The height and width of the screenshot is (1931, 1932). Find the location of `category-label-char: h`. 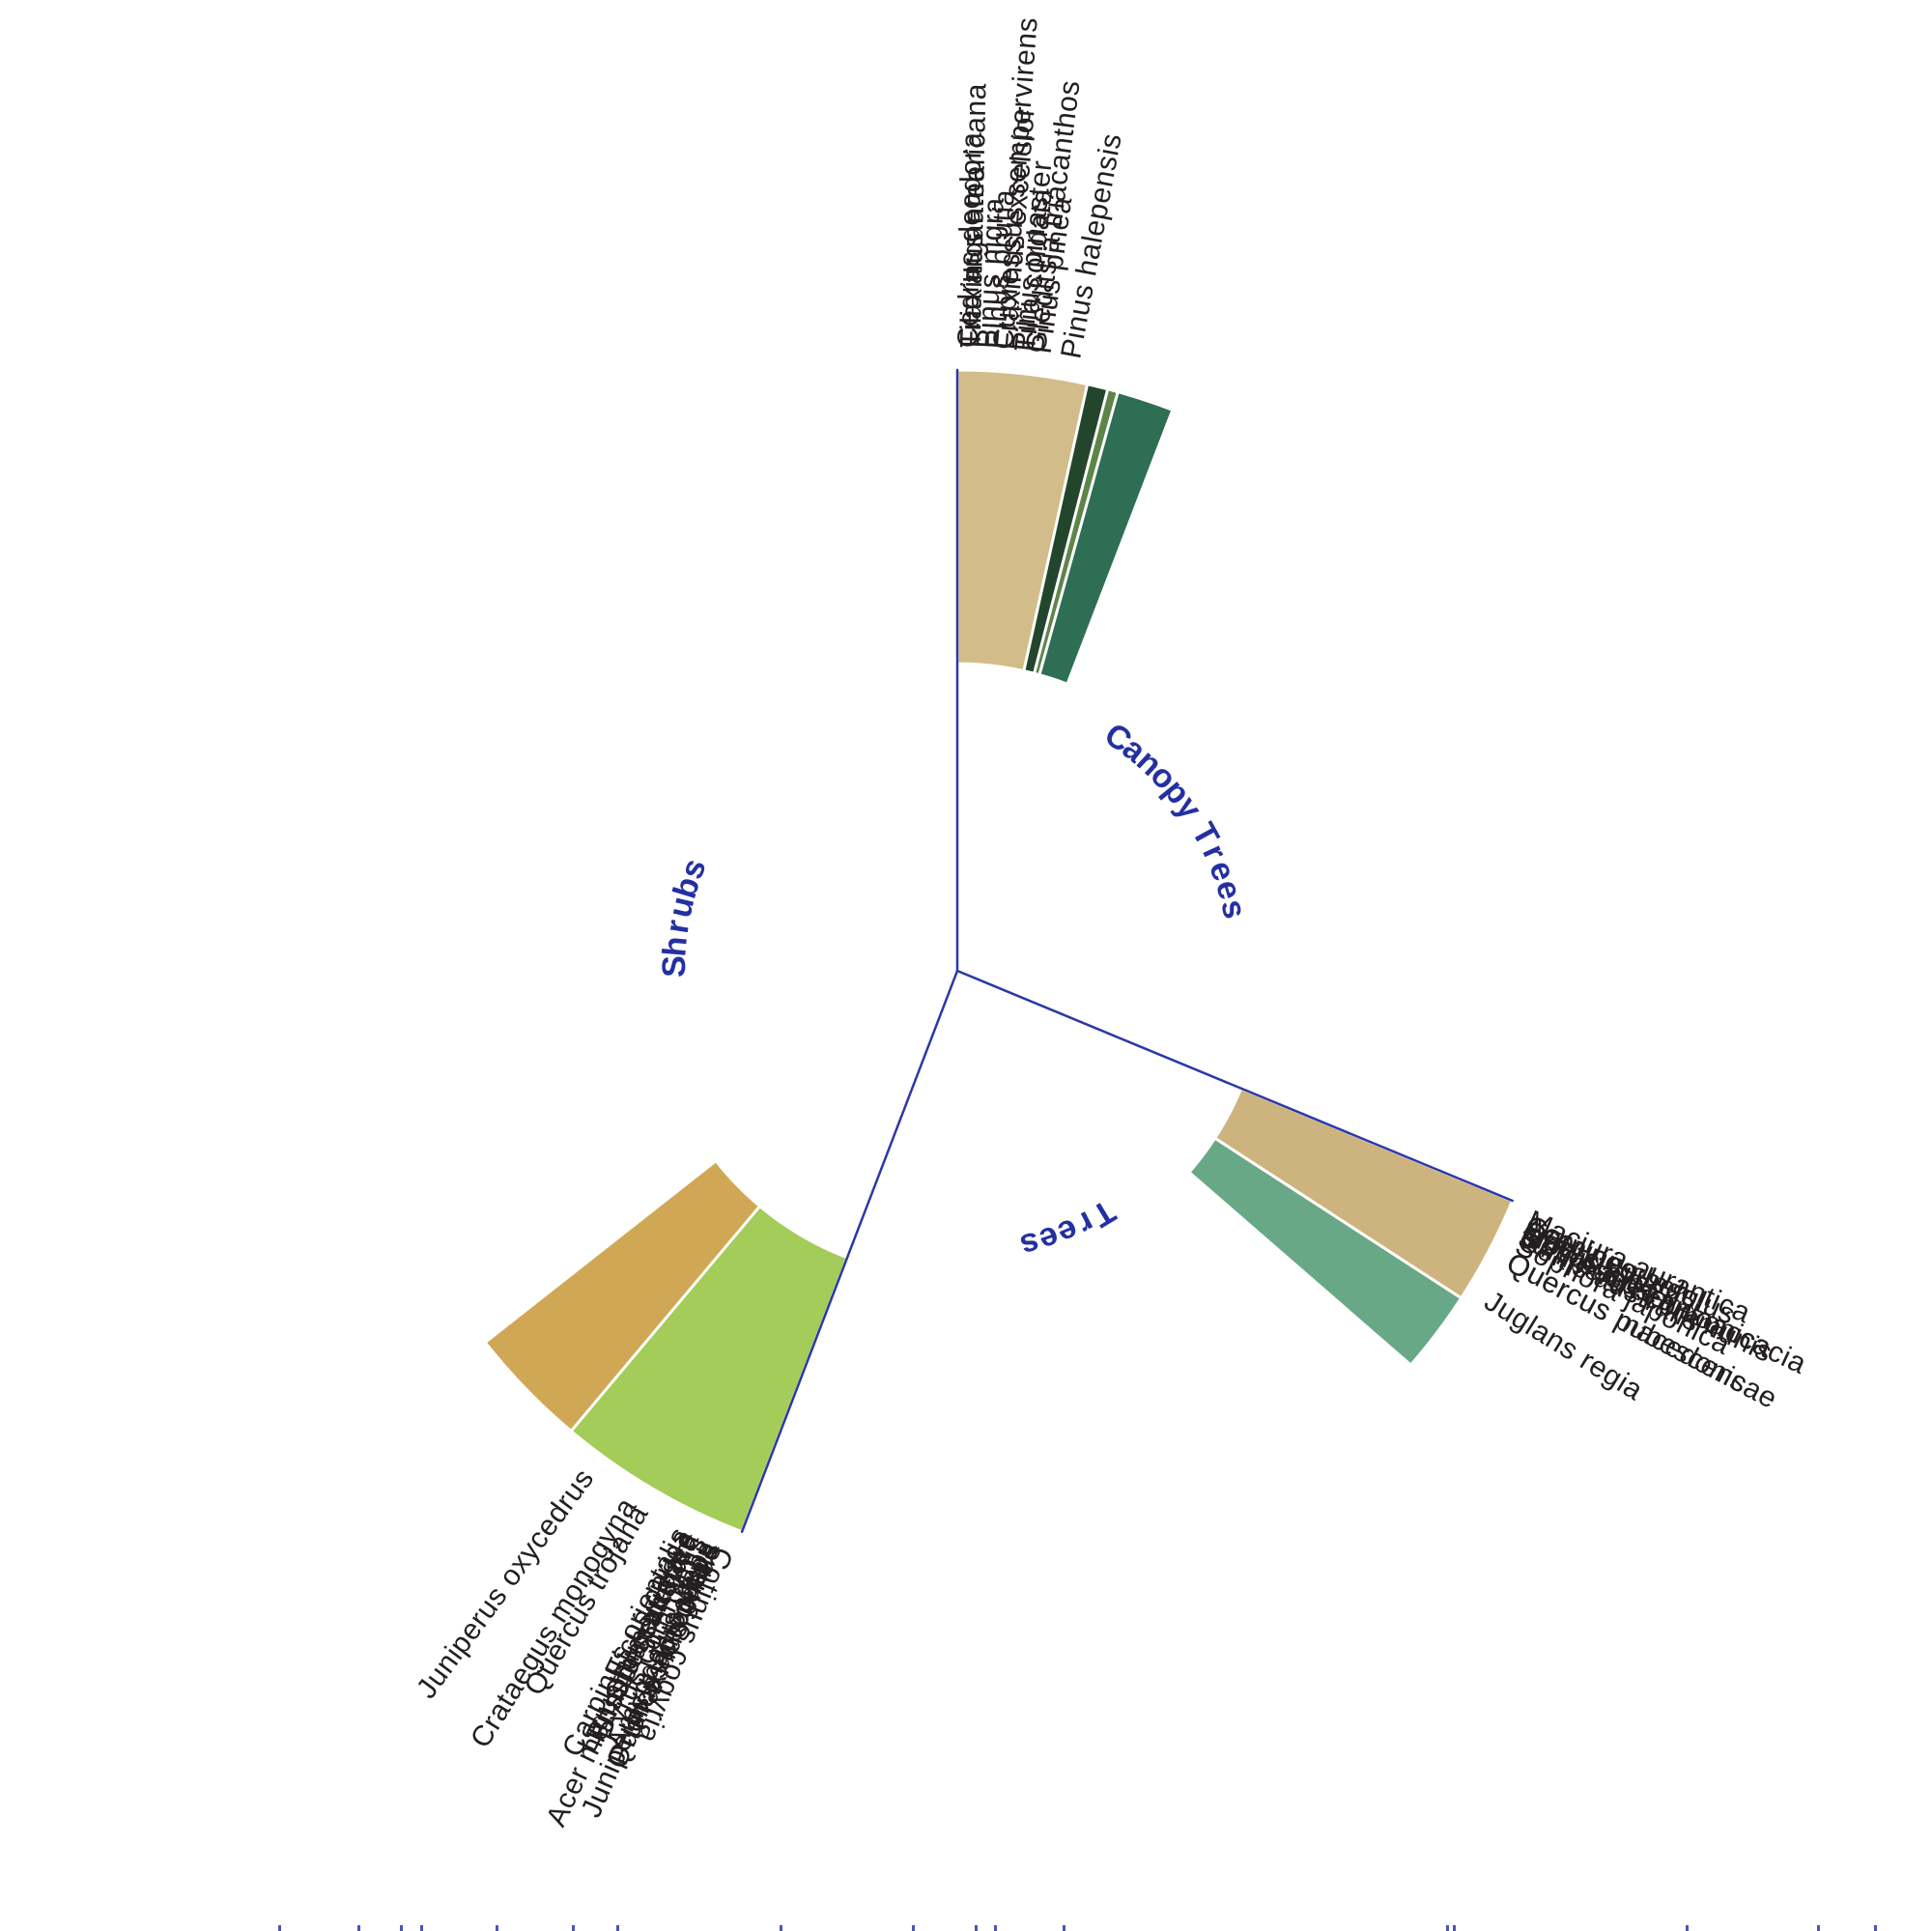

category-label-char: h is located at coordinates (675, 946).